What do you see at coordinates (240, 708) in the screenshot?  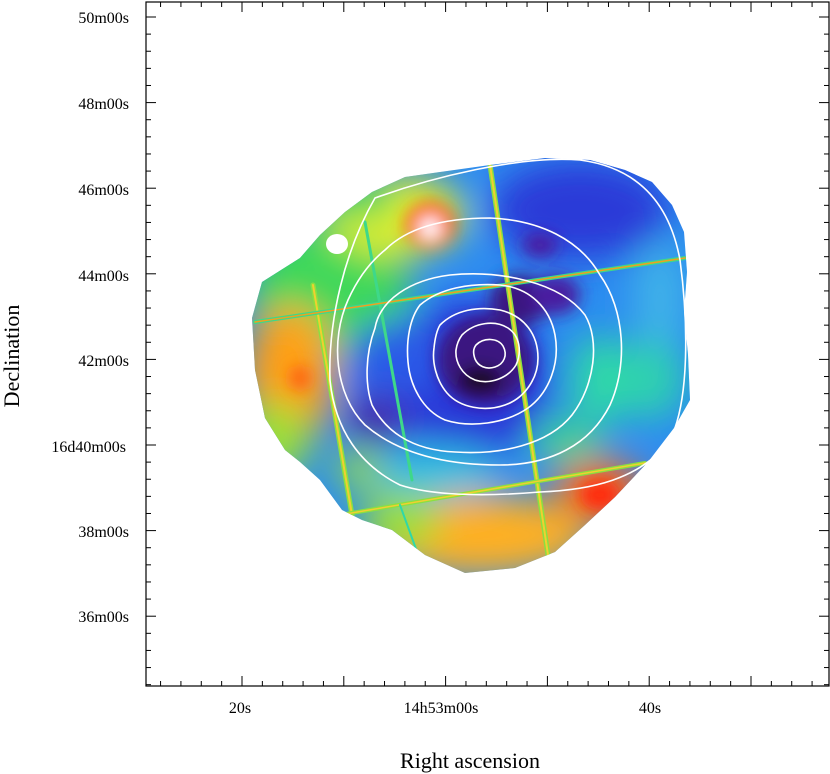 I see `x-tick-label: 20s` at bounding box center [240, 708].